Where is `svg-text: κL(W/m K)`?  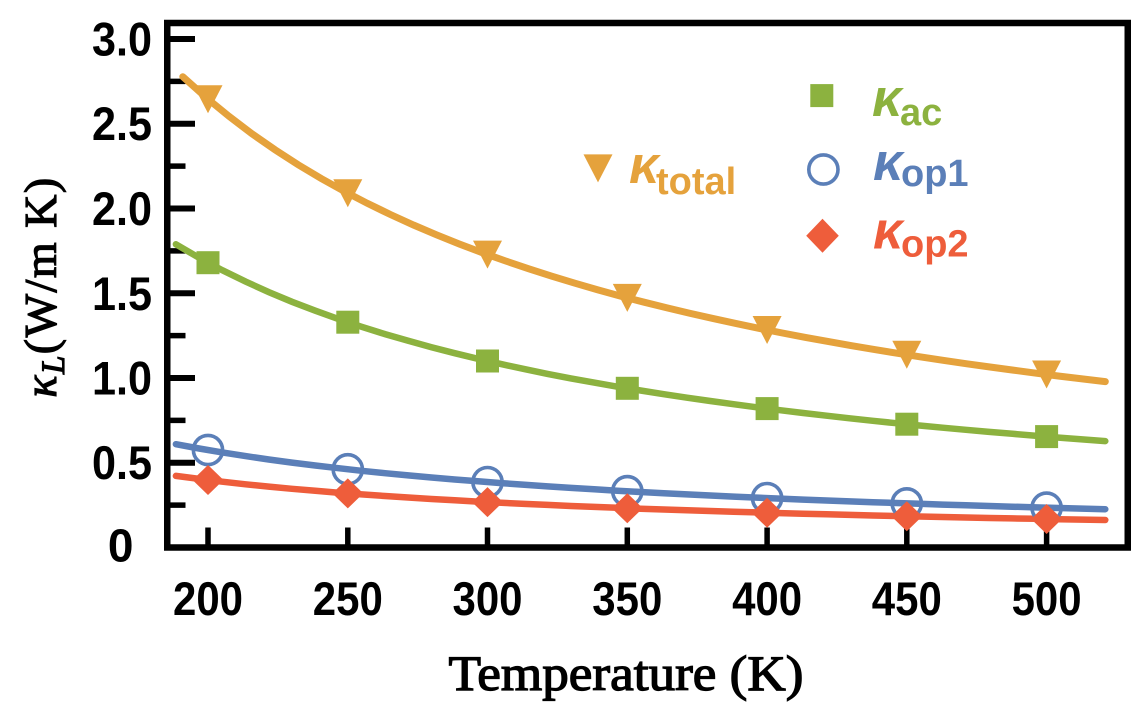
svg-text: κL(W/m K) is located at coordinates (43, 286).